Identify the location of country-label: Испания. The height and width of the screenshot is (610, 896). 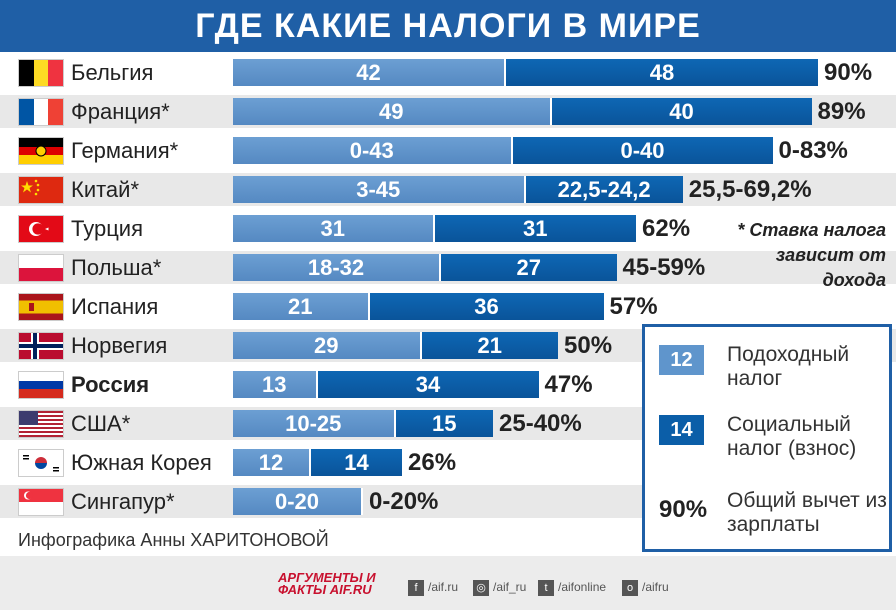
(115, 306).